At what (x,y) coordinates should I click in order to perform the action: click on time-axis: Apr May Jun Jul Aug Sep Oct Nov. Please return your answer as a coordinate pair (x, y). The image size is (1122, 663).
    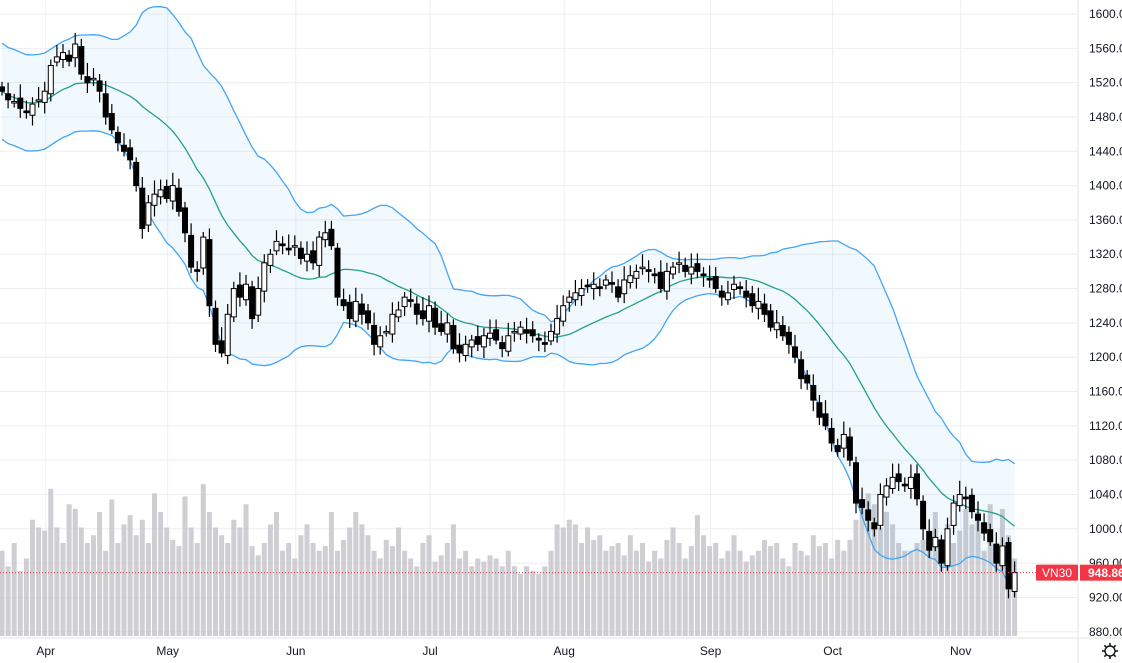
    Looking at the image, I should click on (503, 651).